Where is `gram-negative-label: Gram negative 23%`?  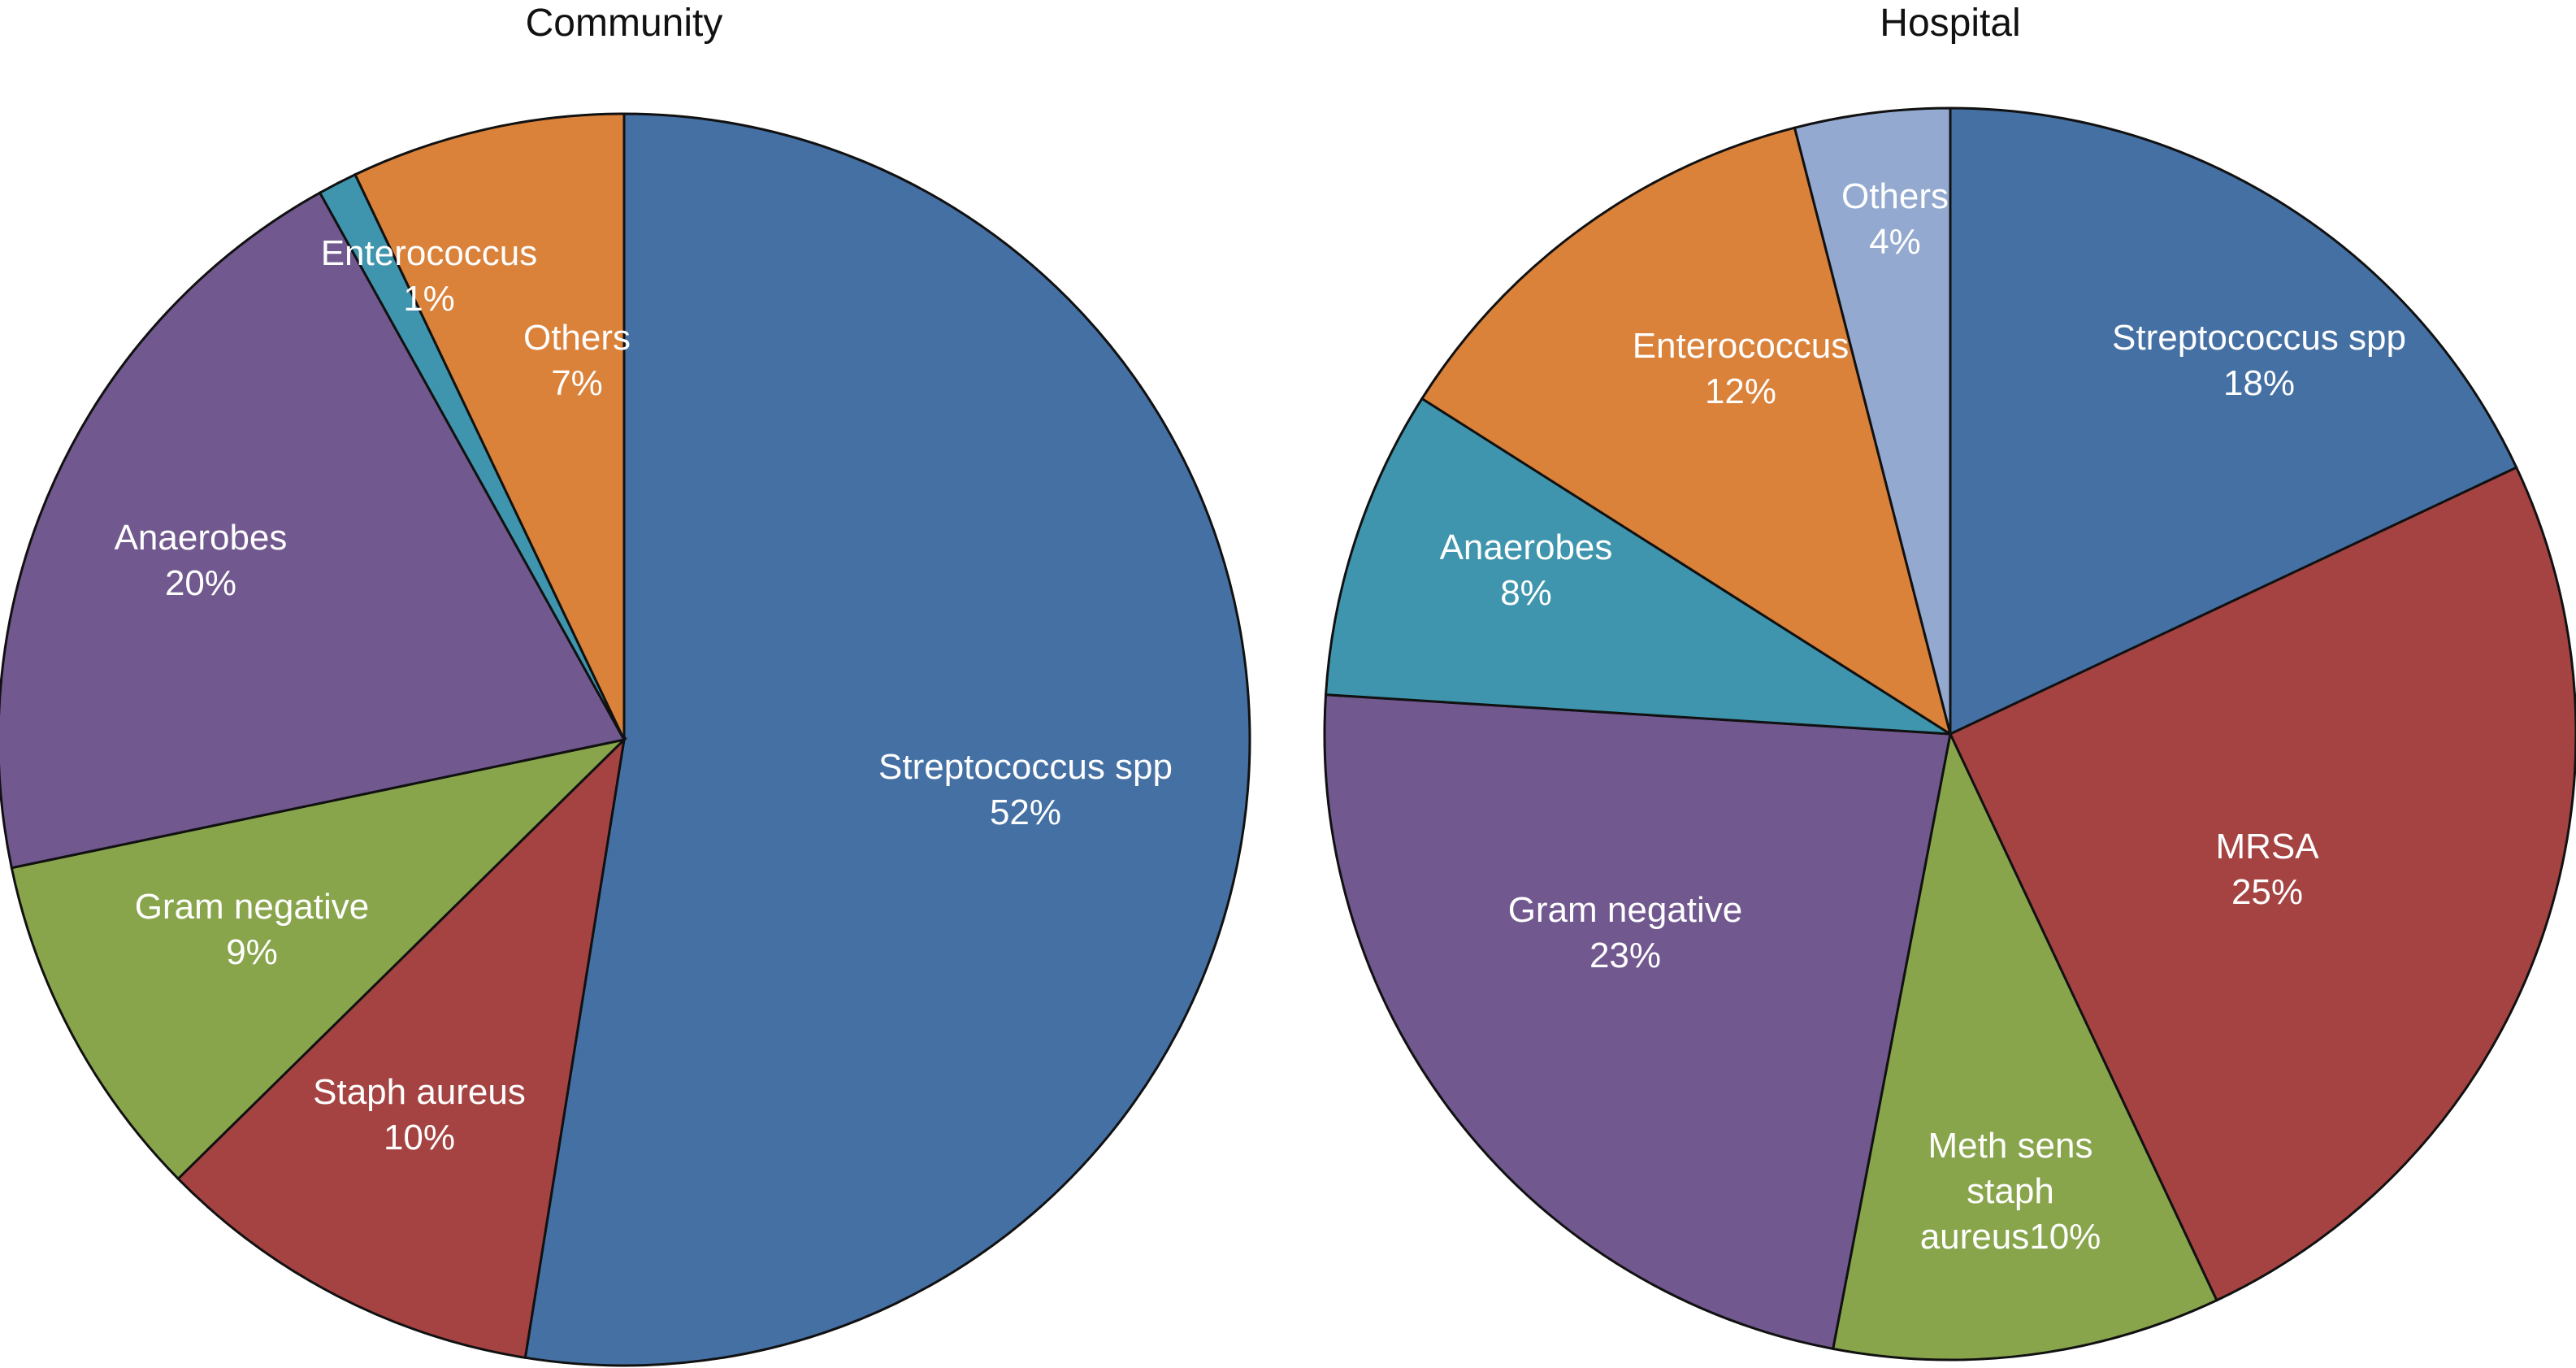
gram-negative-label: Gram negative 23% is located at coordinates (1626, 933).